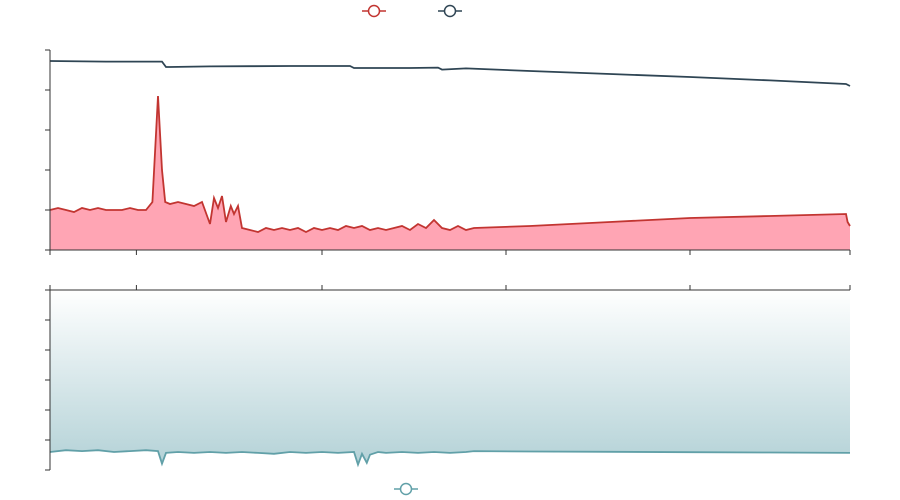 The image size is (900, 500). I want to click on top-y-ticks, so click(47, 150).